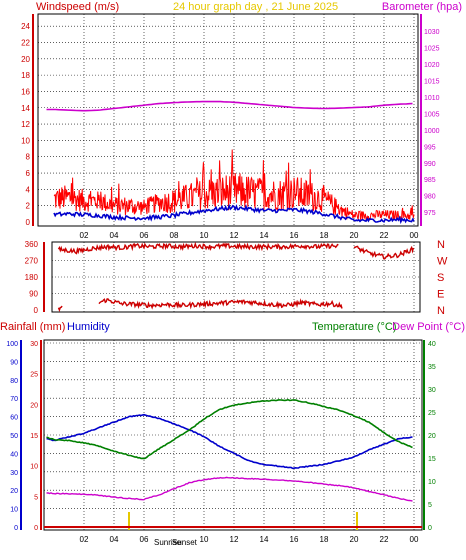  Describe the element at coordinates (33, 294) in the screenshot. I see `direction-y-tick-label: 90` at that location.